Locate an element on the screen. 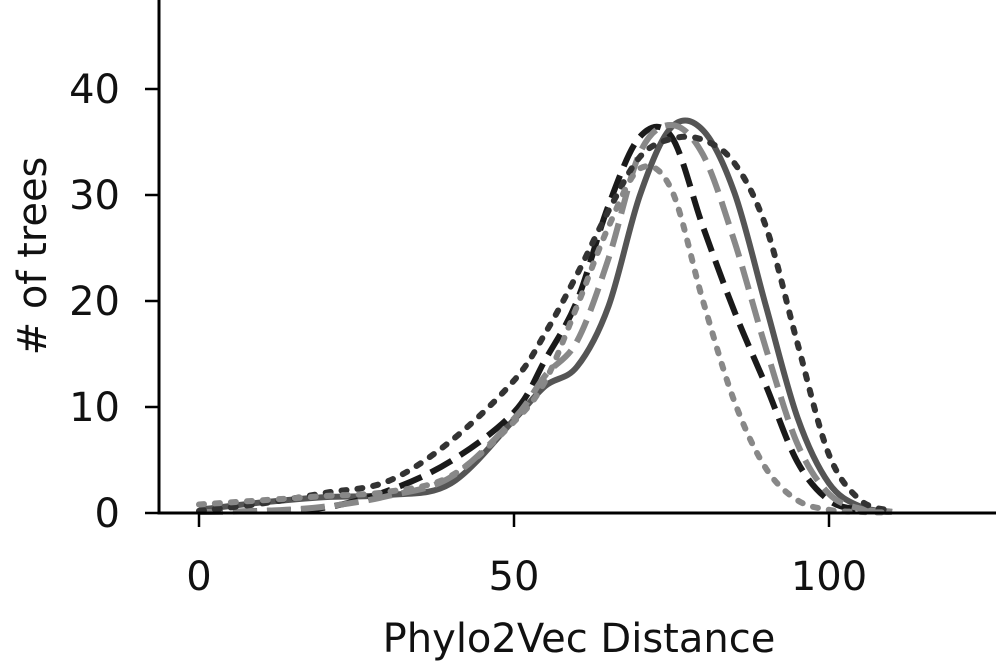 The image size is (996, 666). y-tick-label: 20 is located at coordinates (94, 302).